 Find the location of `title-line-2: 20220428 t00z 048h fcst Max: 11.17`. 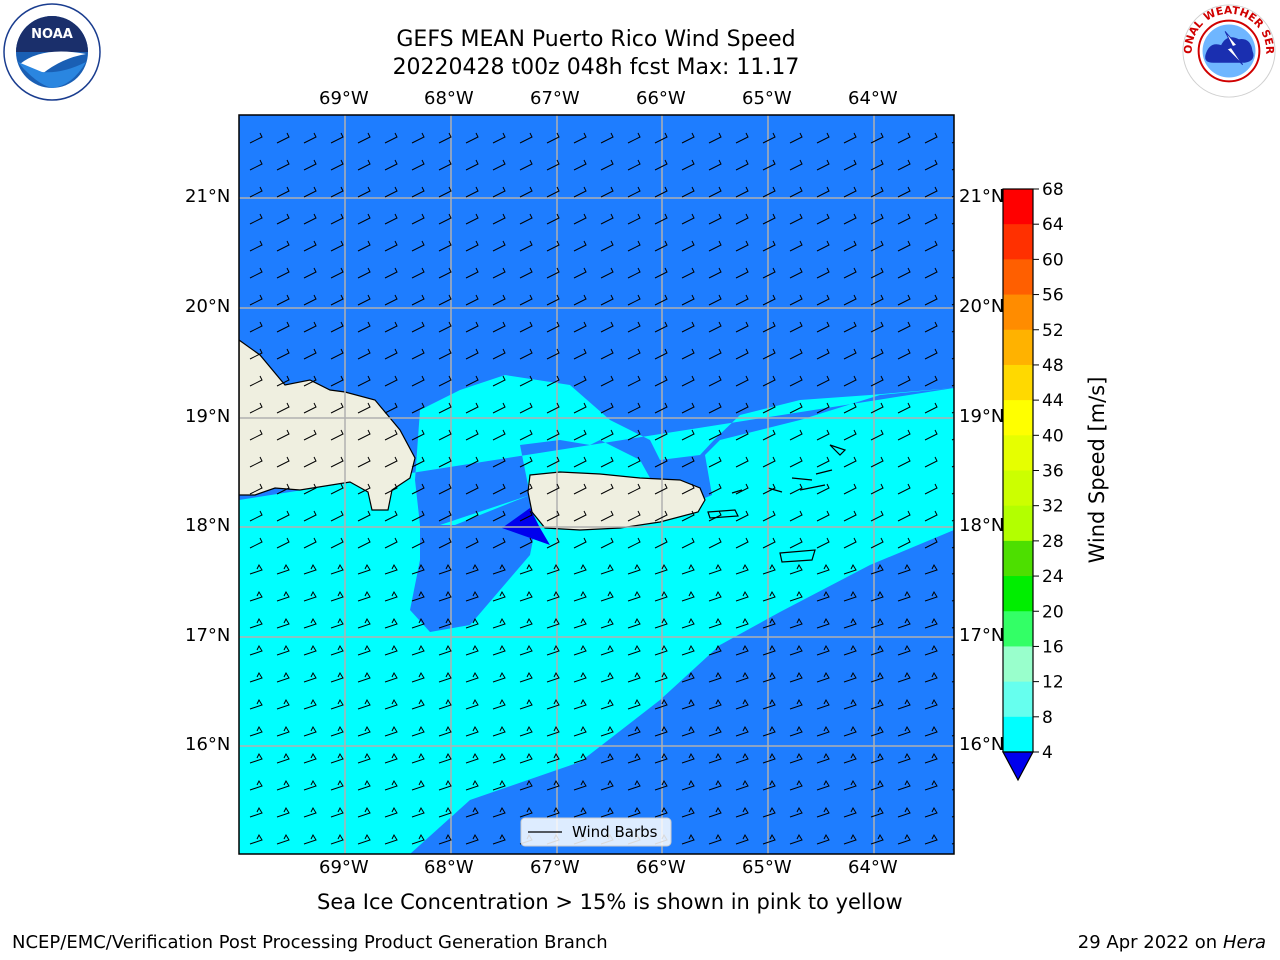

title-line-2: 20220428 t00z 048h fcst Max: 11.17 is located at coordinates (596, 67).